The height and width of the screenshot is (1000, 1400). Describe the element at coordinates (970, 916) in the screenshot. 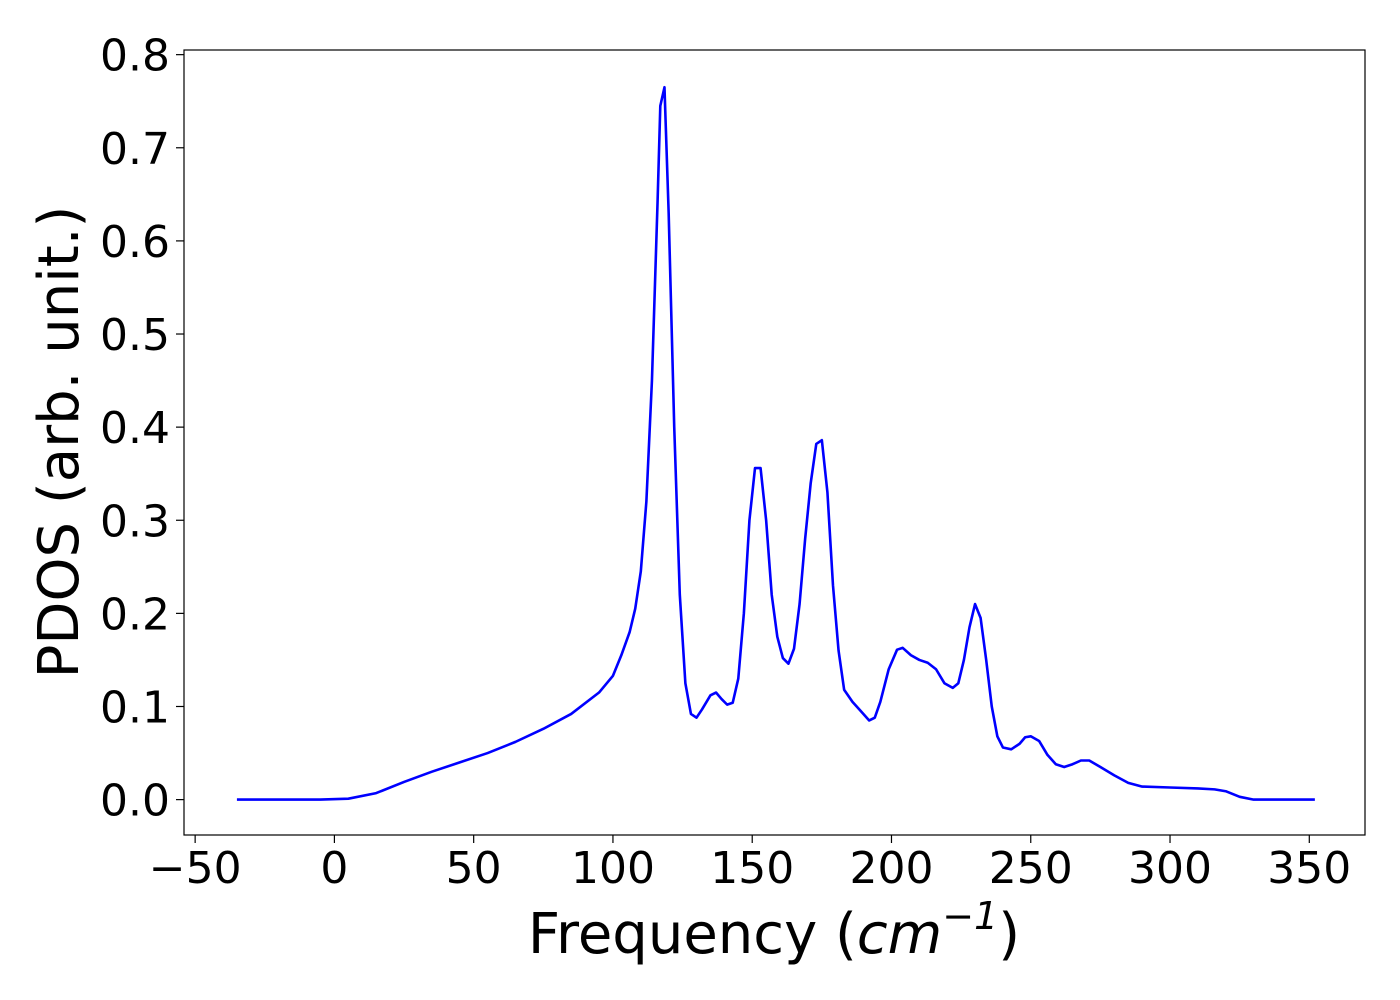

I see `x-axis-label-exponent: −1` at that location.